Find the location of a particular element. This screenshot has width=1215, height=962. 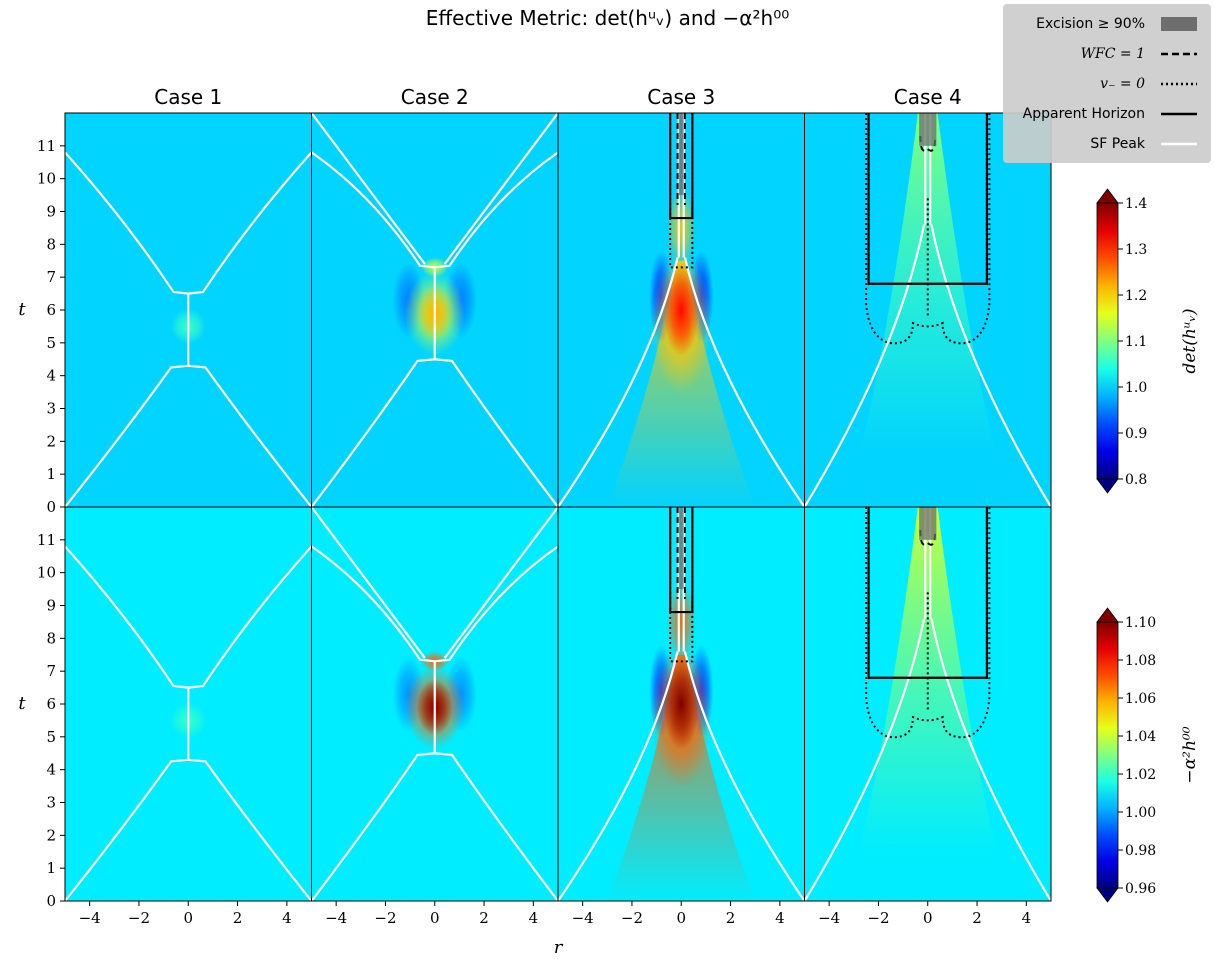

colorbar-tick-label: 0.96 is located at coordinates (1140, 889).